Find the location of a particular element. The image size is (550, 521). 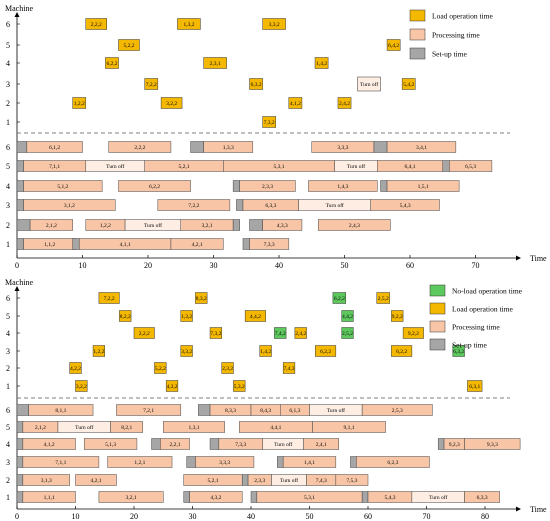

panel1-x-tick-label: 0 is located at coordinates (17, 265).